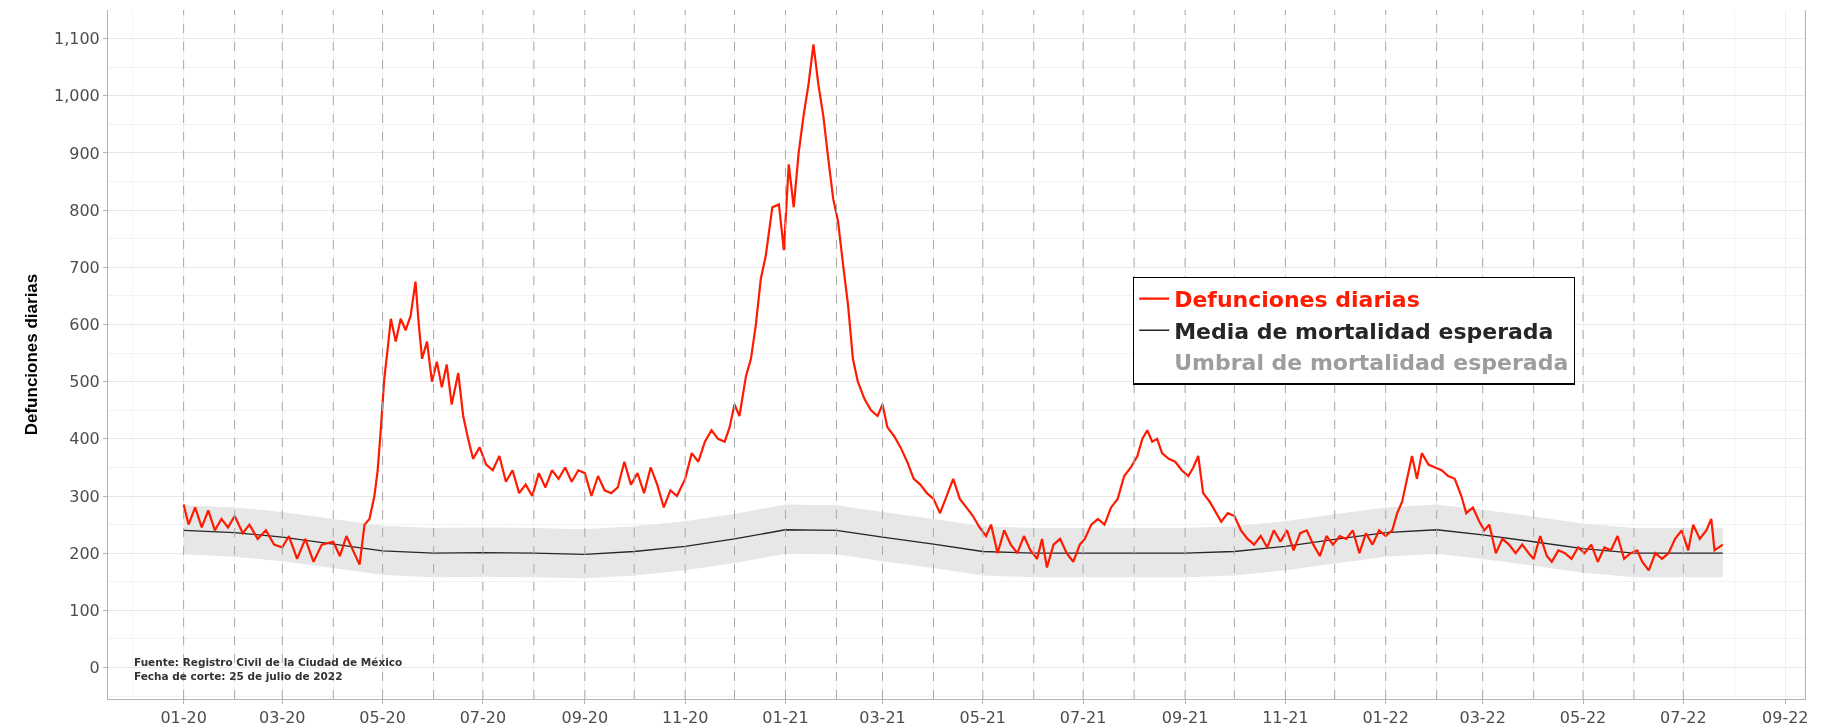 This screenshot has height=724, width=1822. What do you see at coordinates (84, 496) in the screenshot?
I see `y-tick-label: 300` at bounding box center [84, 496].